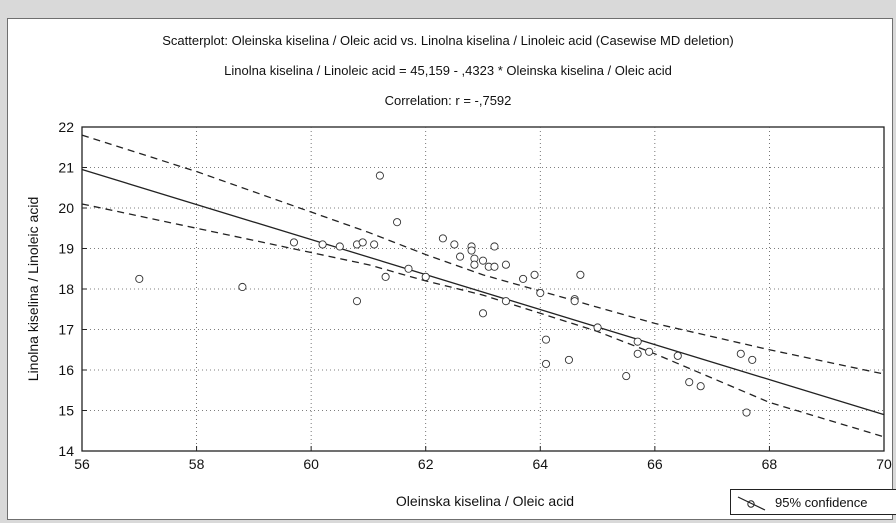  I want to click on x-tick-label: 56, so click(82, 464).